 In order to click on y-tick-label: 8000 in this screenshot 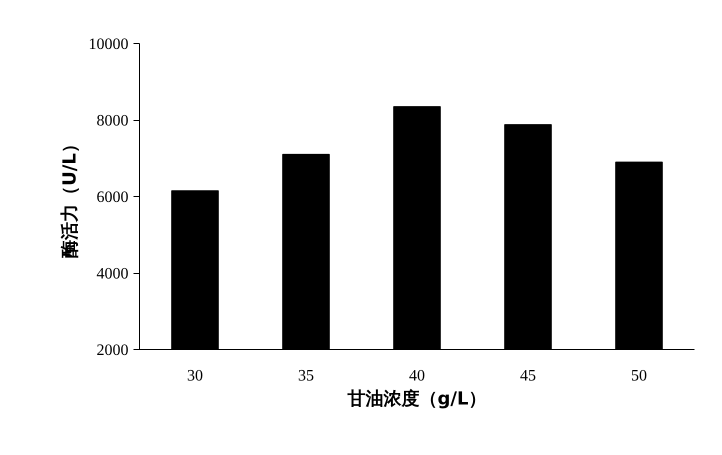, I will do `click(112, 121)`.